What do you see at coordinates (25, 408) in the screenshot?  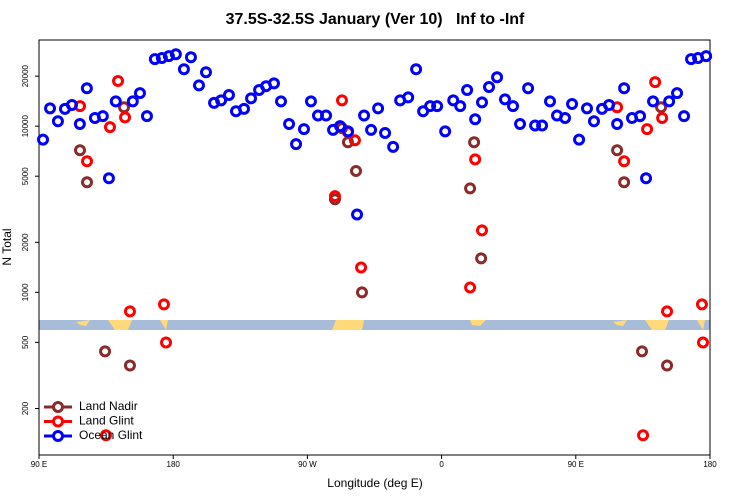 I see `y-tick-label: 200` at bounding box center [25, 408].